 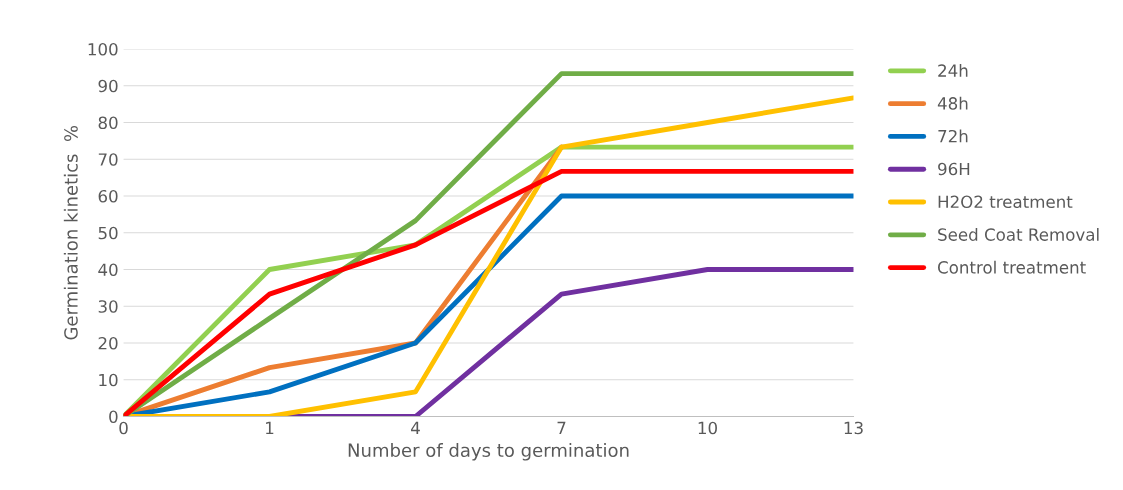 I want to click on y-axis-title: Germination kinetics %, so click(x=70, y=232).